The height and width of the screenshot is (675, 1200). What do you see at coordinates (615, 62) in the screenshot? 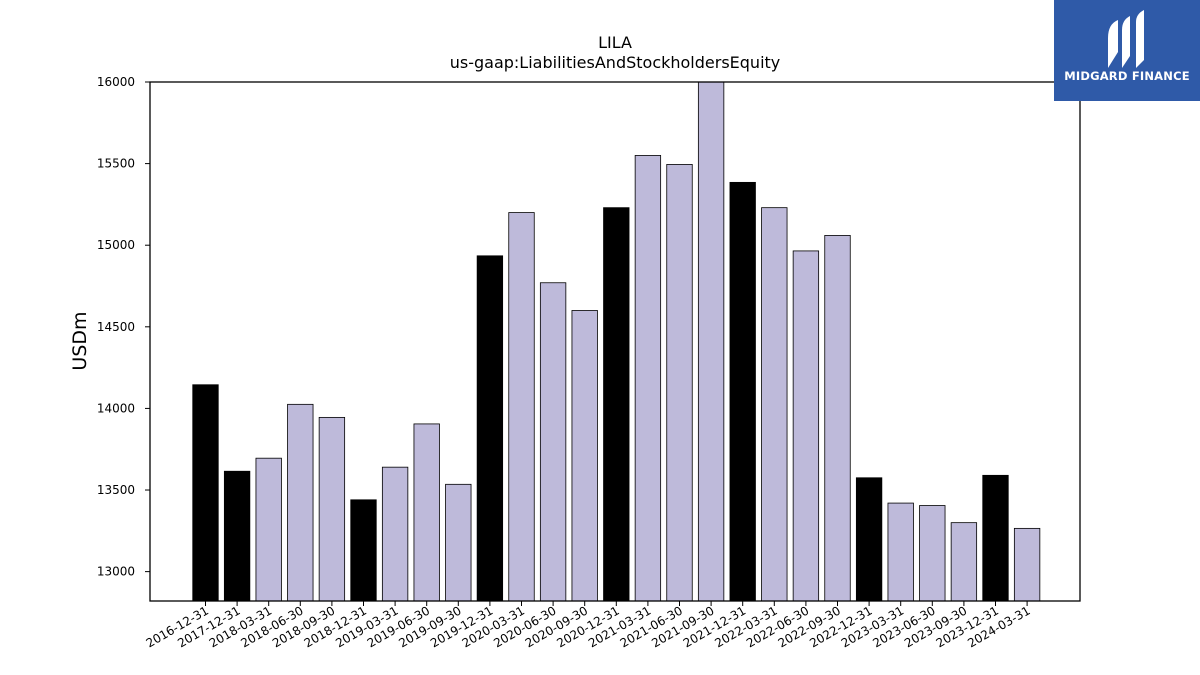
I see `chart-subtitle: us-gaap:LiabilitiesAndStockholdersEquity` at bounding box center [615, 62].